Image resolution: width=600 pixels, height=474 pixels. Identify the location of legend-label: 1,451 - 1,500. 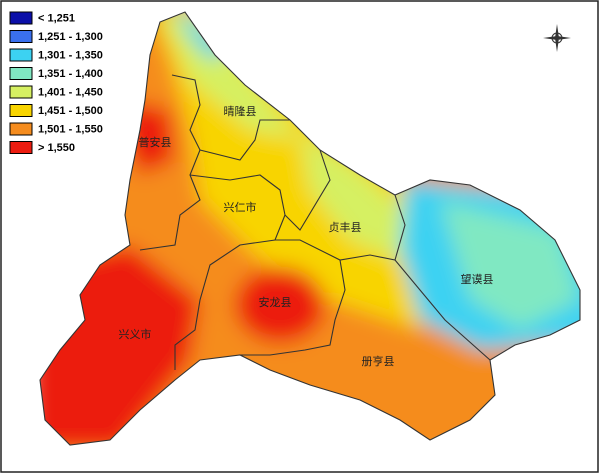
(70, 111).